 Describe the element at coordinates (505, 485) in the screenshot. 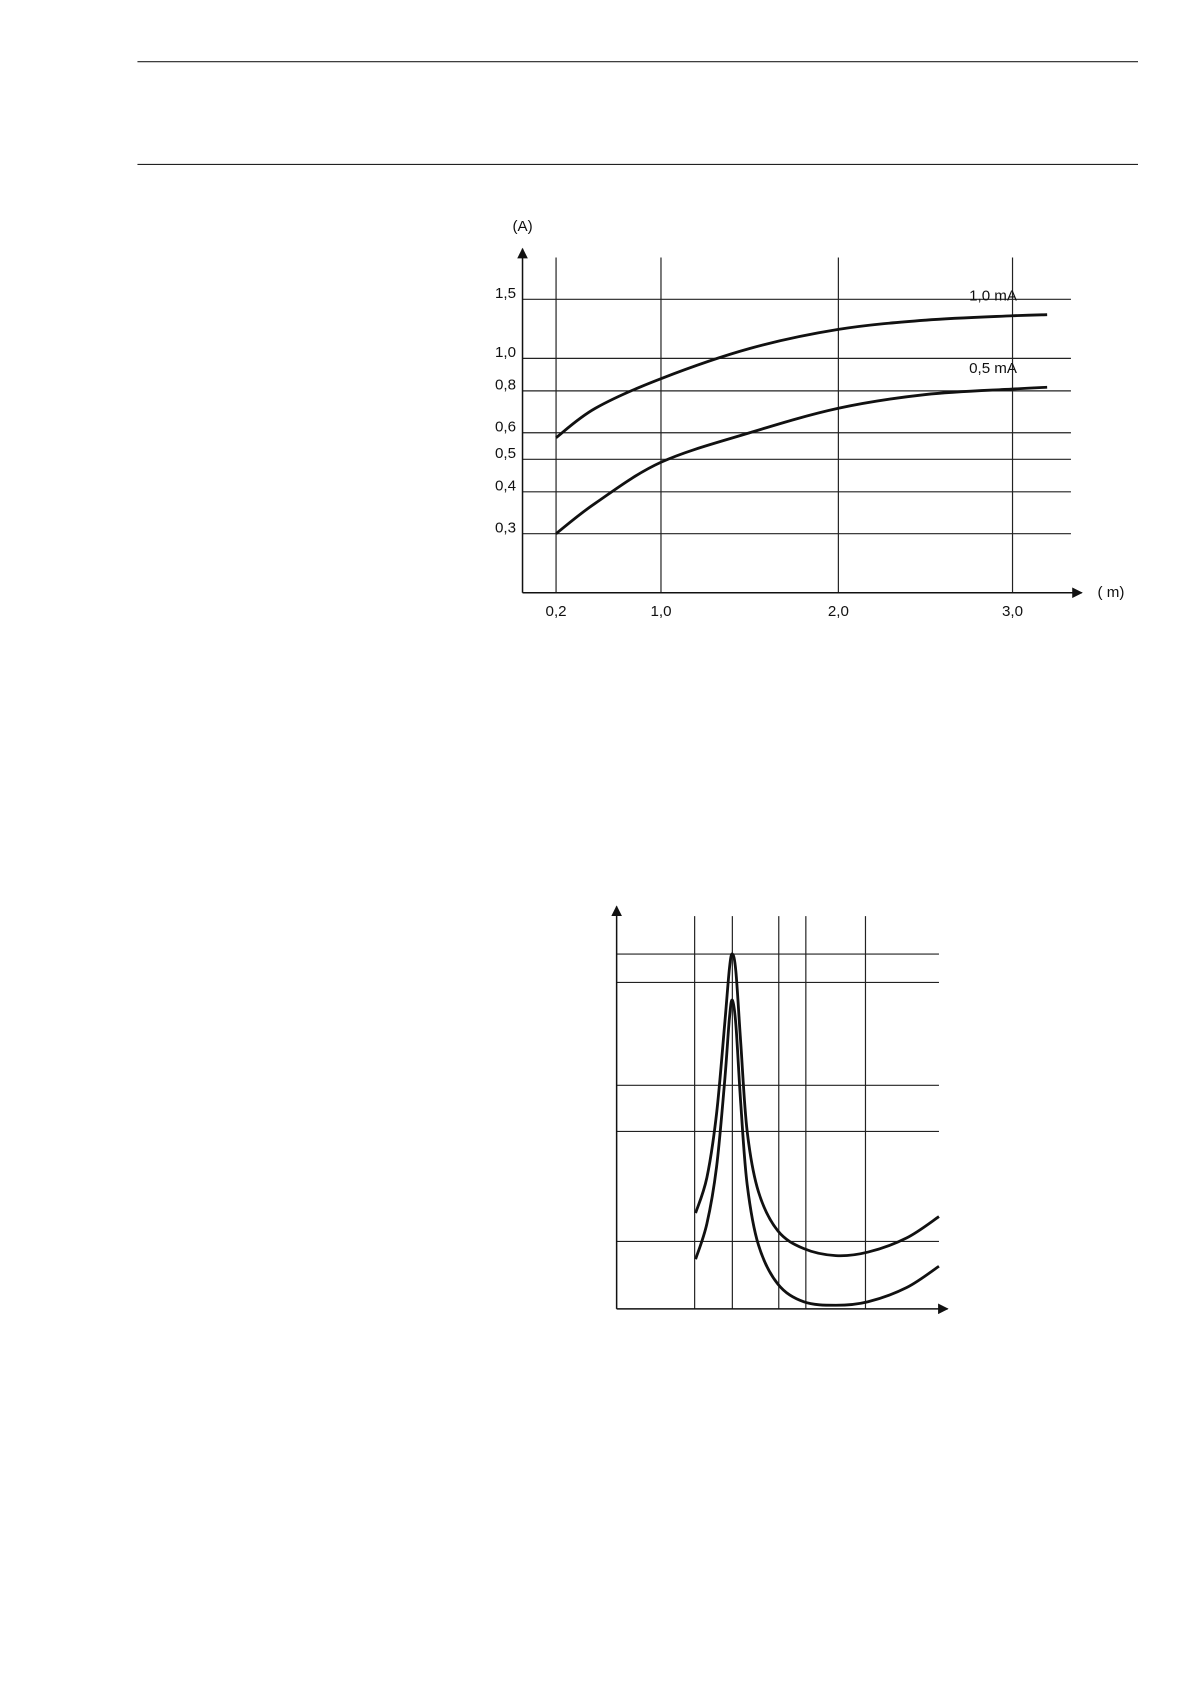

I see `y-tick-label: 0,4` at that location.